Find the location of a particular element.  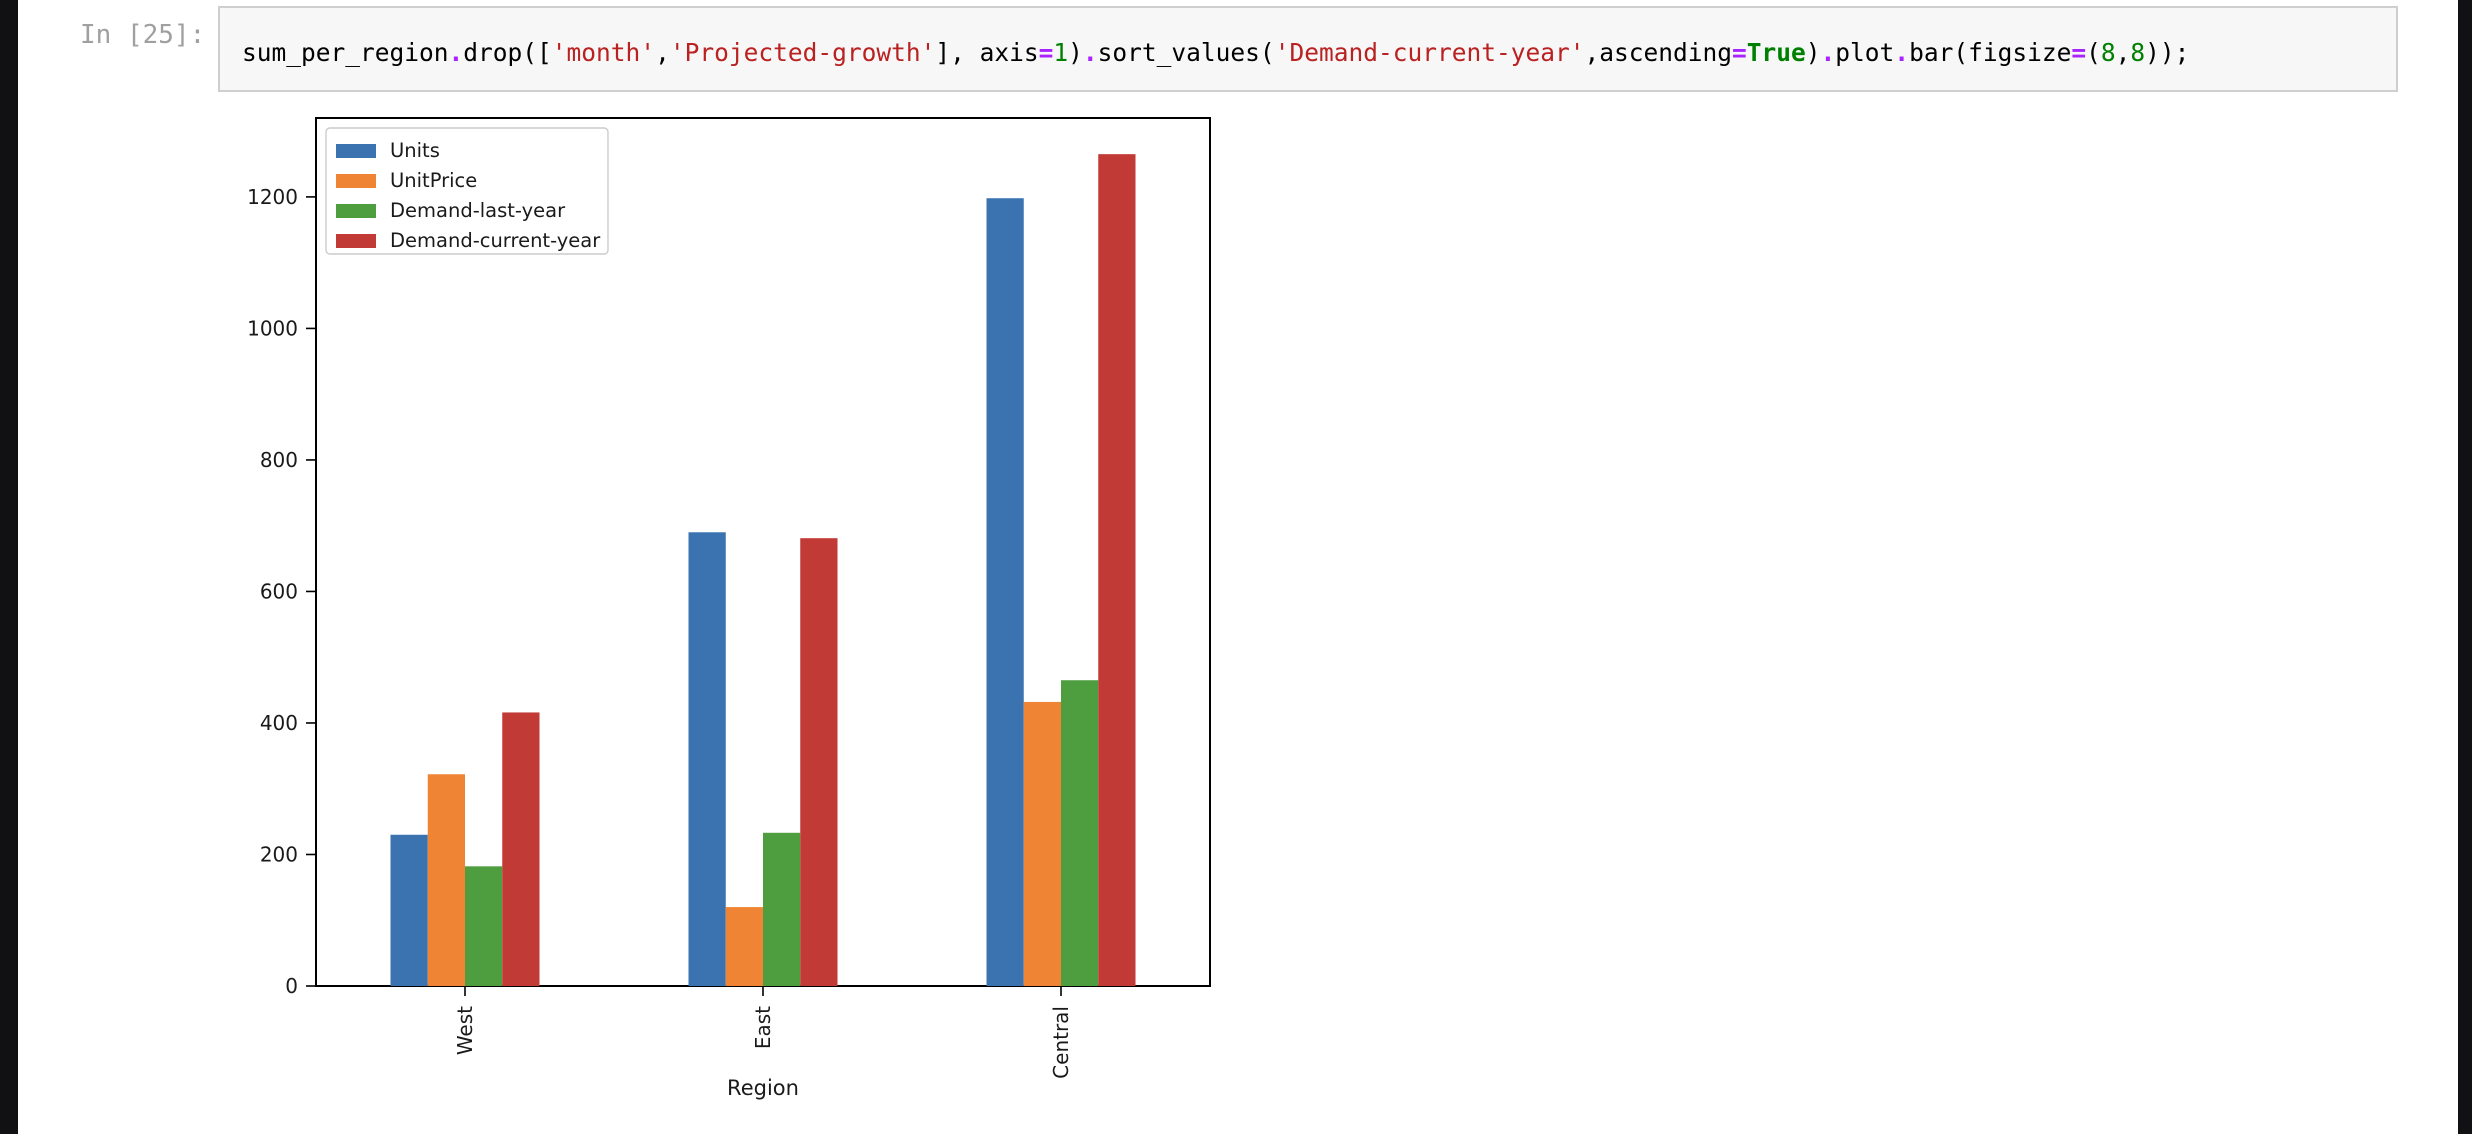

legend-swatch-units is located at coordinates (356, 151).